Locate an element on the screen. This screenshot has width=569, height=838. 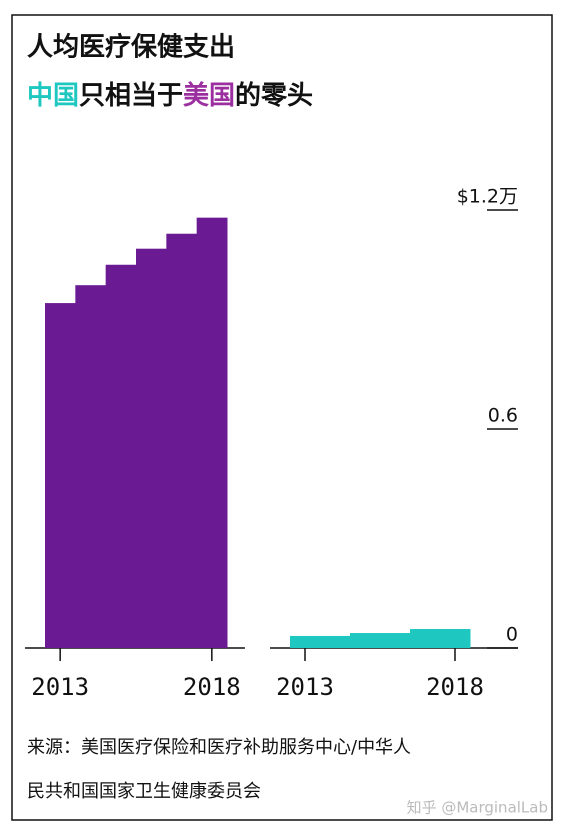
y-tick-label: $1.2万 is located at coordinates (487, 197).